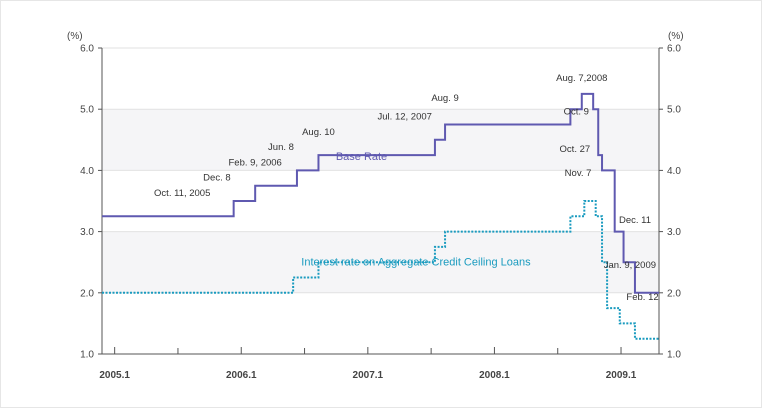  What do you see at coordinates (87, 232) in the screenshot?
I see `y-tick-label-left: 3.0` at bounding box center [87, 232].